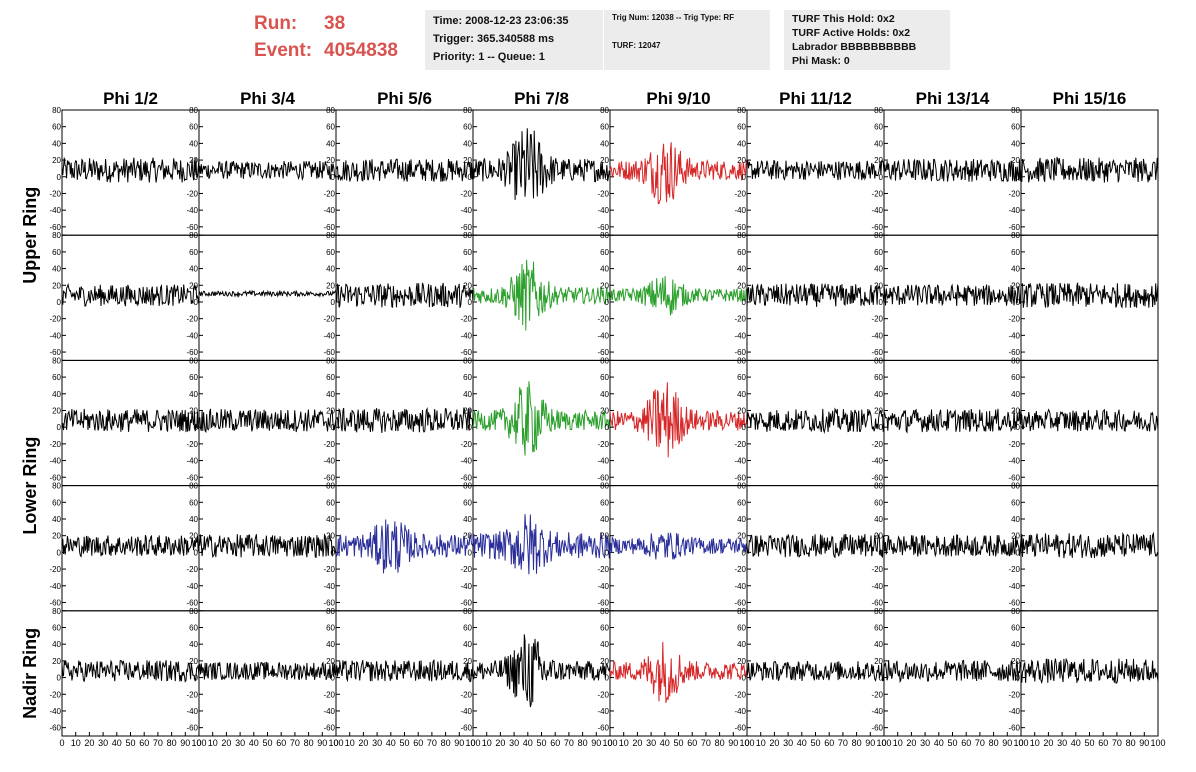 The image size is (1196, 772). What do you see at coordinates (404, 98) in the screenshot?
I see `phi-header: Phi 5/6` at bounding box center [404, 98].